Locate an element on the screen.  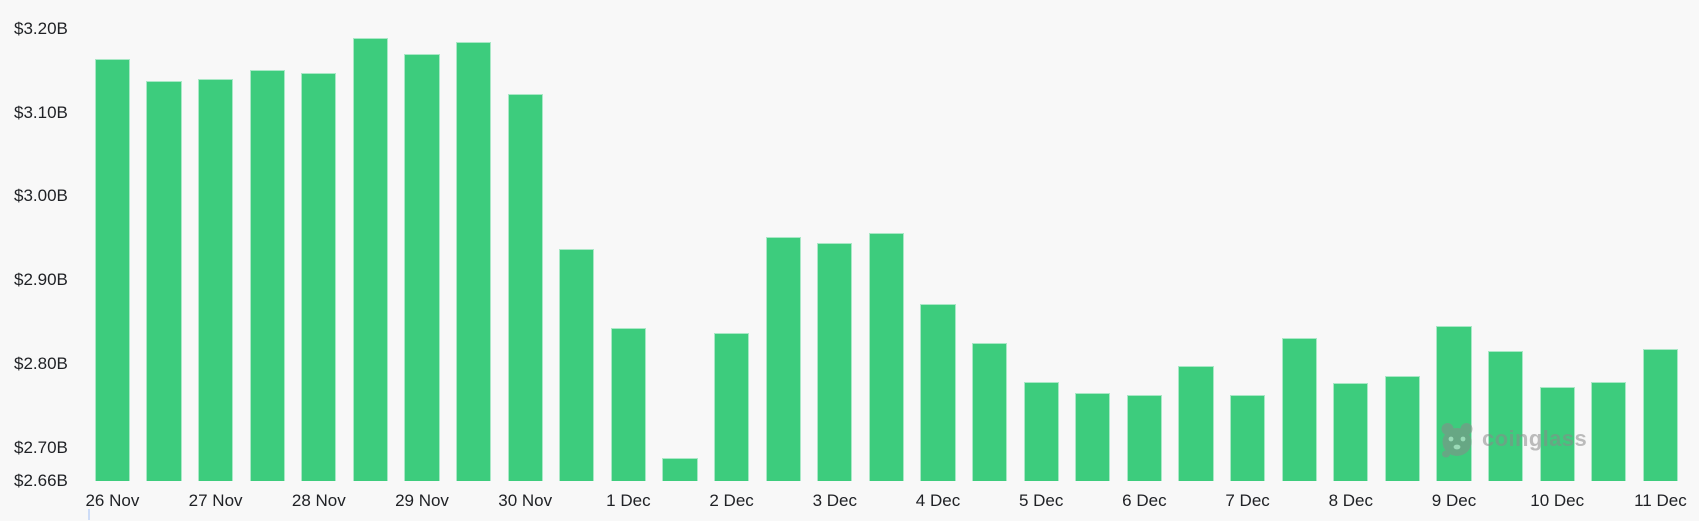
x-axis-tick-label: 11 Dec is located at coordinates (1660, 500).